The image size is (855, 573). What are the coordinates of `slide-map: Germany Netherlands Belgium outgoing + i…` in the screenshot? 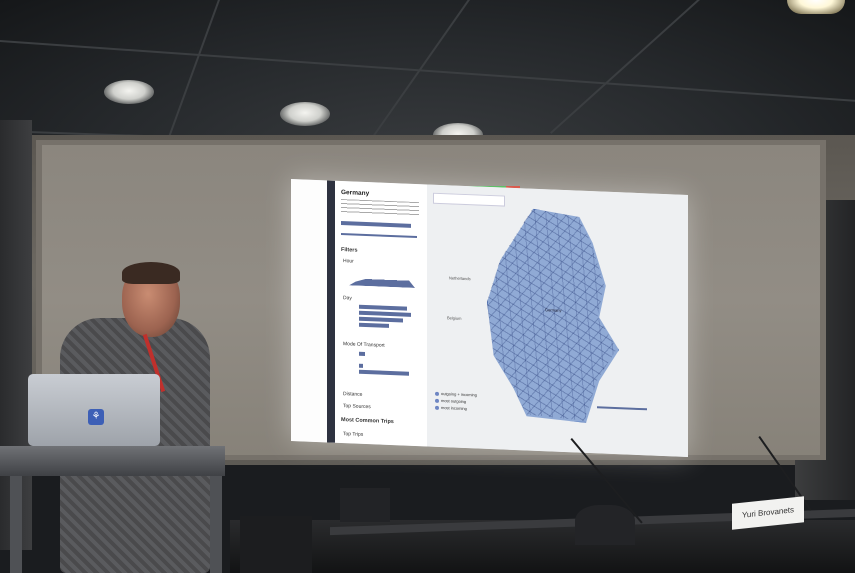 It's located at (557, 320).